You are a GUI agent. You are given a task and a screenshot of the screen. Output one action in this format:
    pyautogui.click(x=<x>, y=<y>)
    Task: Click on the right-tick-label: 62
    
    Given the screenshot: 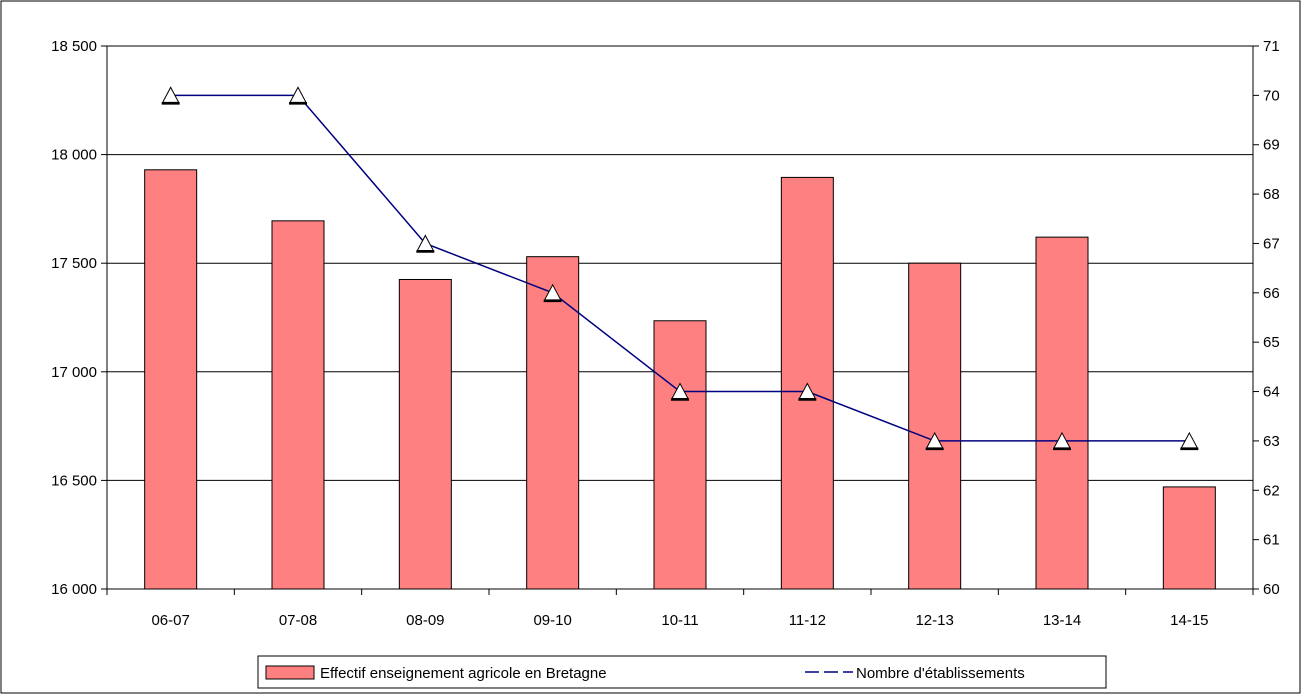 What is the action you would take?
    pyautogui.click(x=1271, y=490)
    